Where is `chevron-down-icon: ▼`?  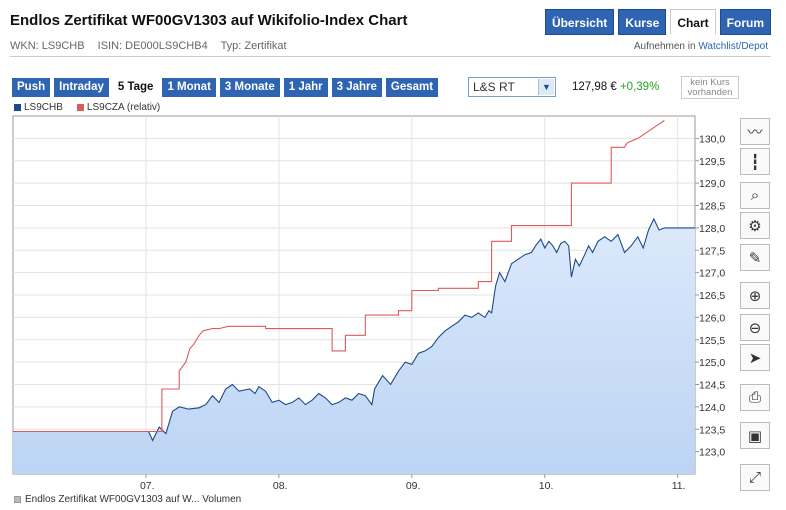 chevron-down-icon: ▼ is located at coordinates (546, 87).